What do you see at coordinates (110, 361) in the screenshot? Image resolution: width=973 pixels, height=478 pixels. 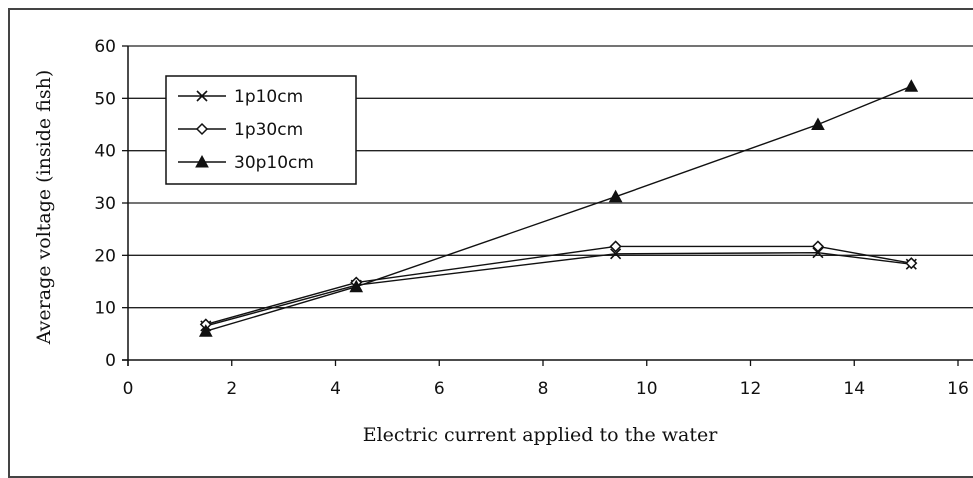 I see `y-tick-label: 0` at bounding box center [110, 361].